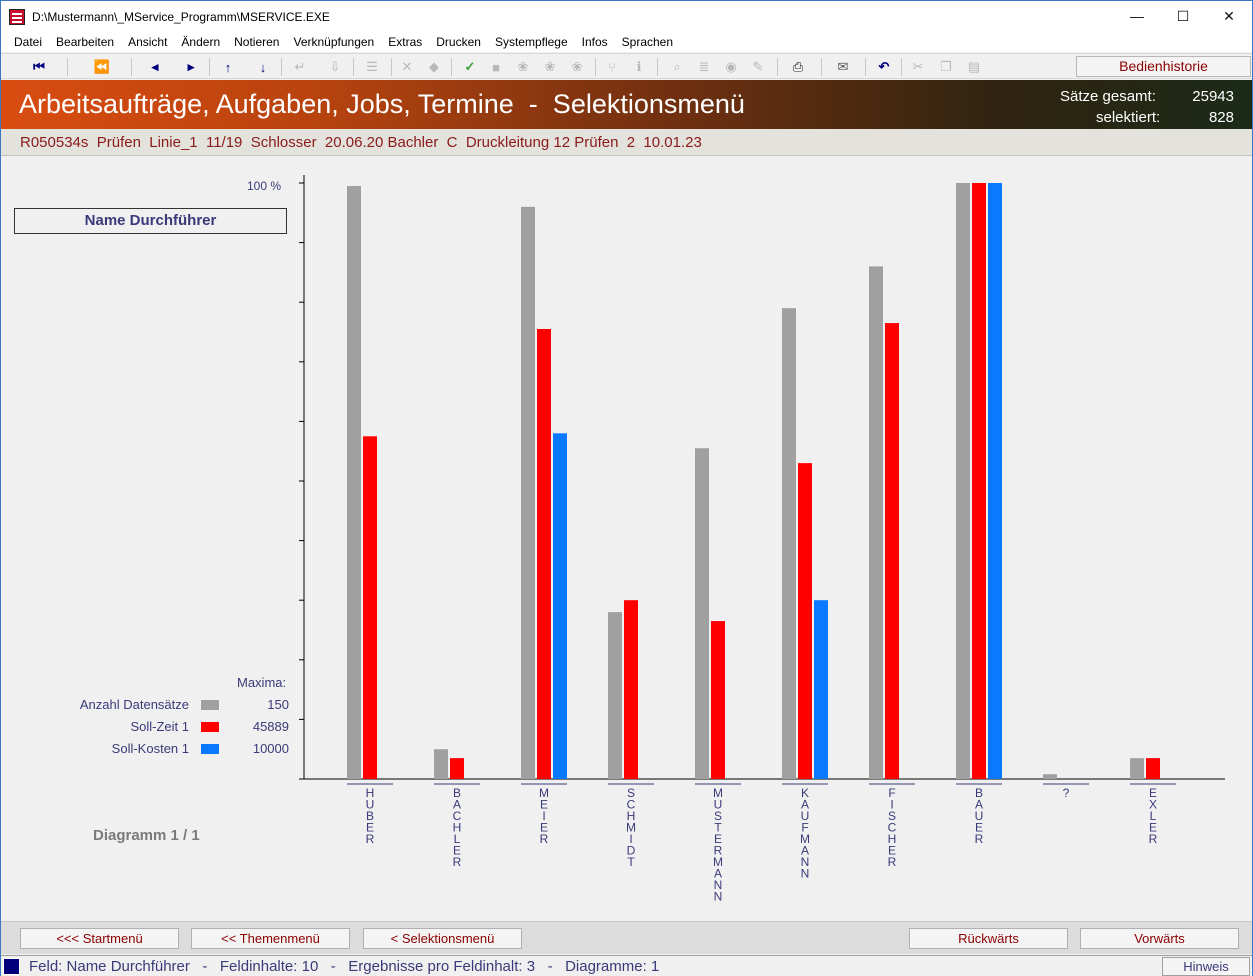 The image size is (1253, 976). I want to click on table-icon: ≣, so click(704, 66).